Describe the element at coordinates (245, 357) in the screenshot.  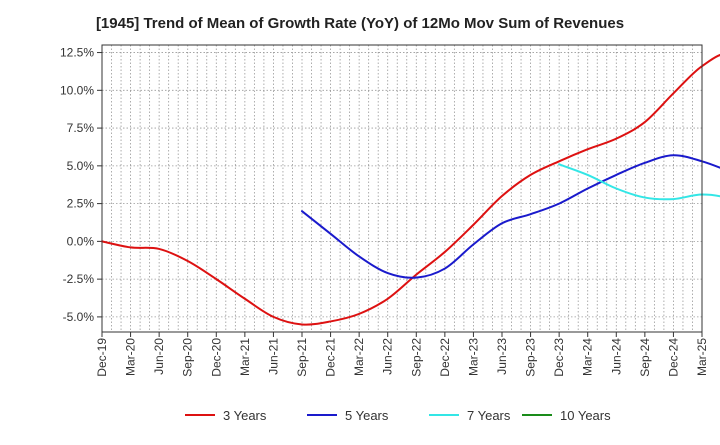
I see `x-tick-label: Mar-21` at that location.